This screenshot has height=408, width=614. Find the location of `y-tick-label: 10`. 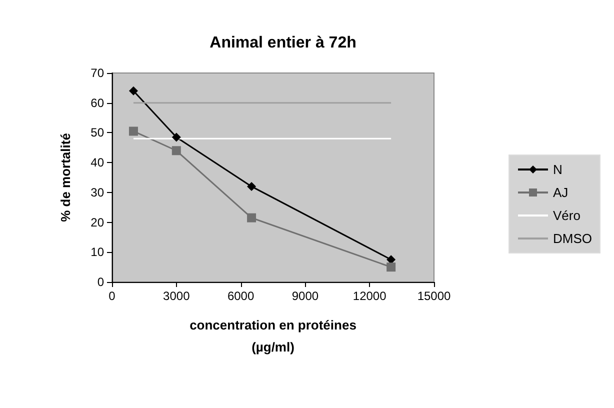

y-tick-label: 10 is located at coordinates (97, 252).